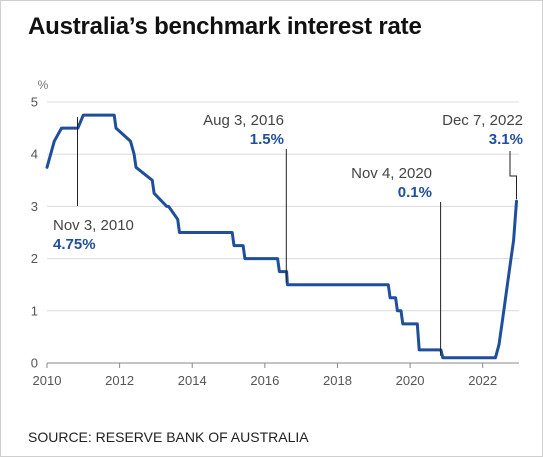 The height and width of the screenshot is (457, 543). I want to click on annotation-date-label: Nov 4, 2020, so click(391, 173).